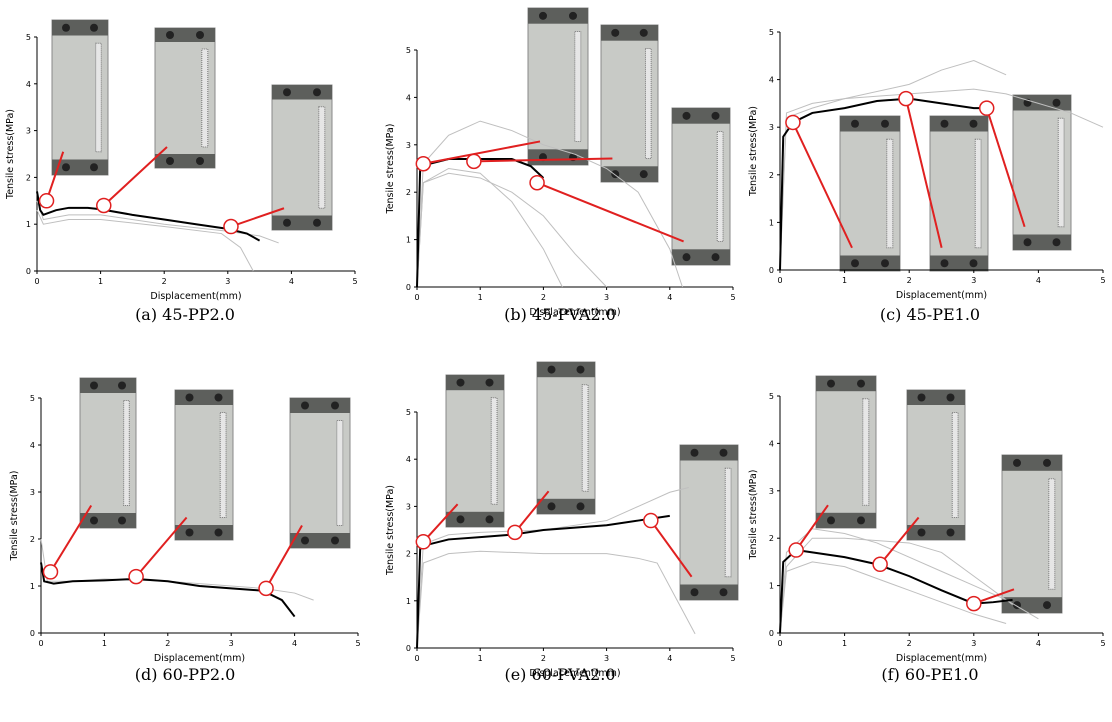  I want to click on y-tick-label: 2, so click(408, 554).